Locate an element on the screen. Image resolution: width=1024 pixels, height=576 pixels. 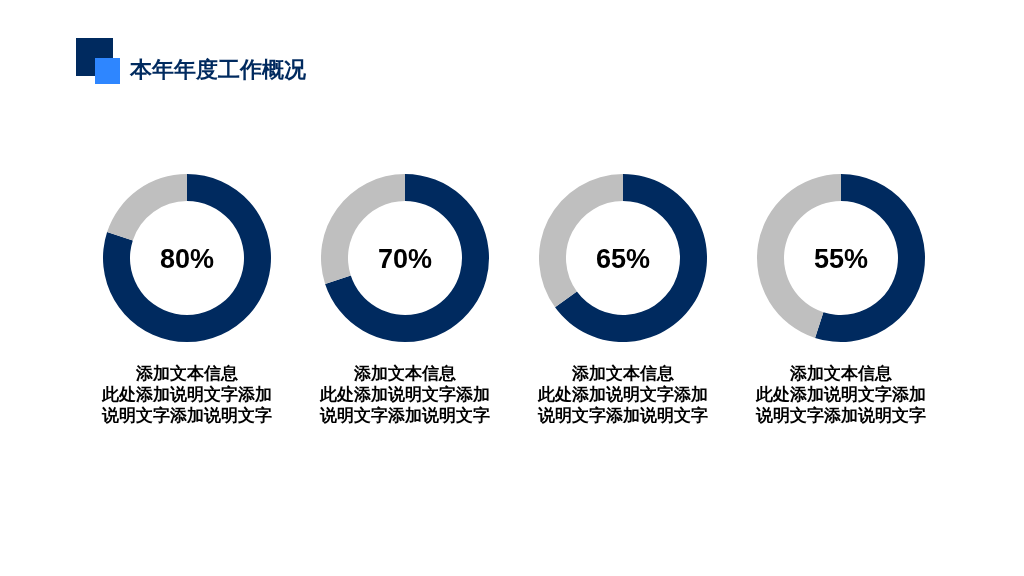
data-label: 55% is located at coordinates (841, 259).